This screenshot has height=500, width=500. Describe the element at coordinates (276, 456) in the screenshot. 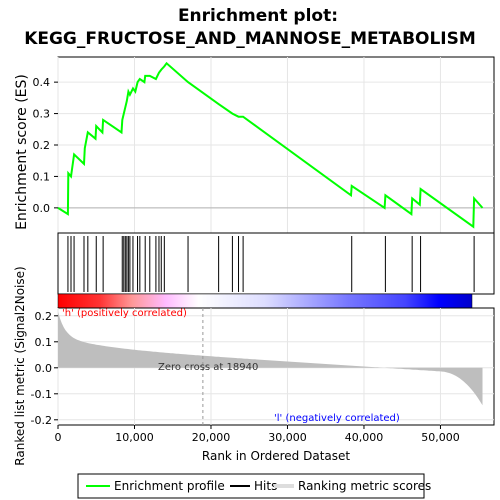

I see `x-axis-label: Rank in Ordered Dataset` at that location.